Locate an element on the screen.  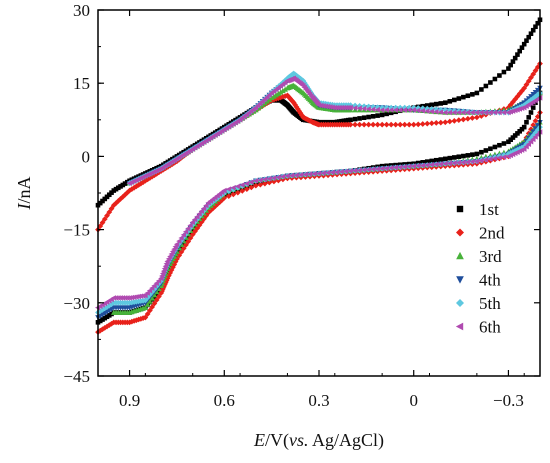
legend-label: 6th is located at coordinates (490, 327).